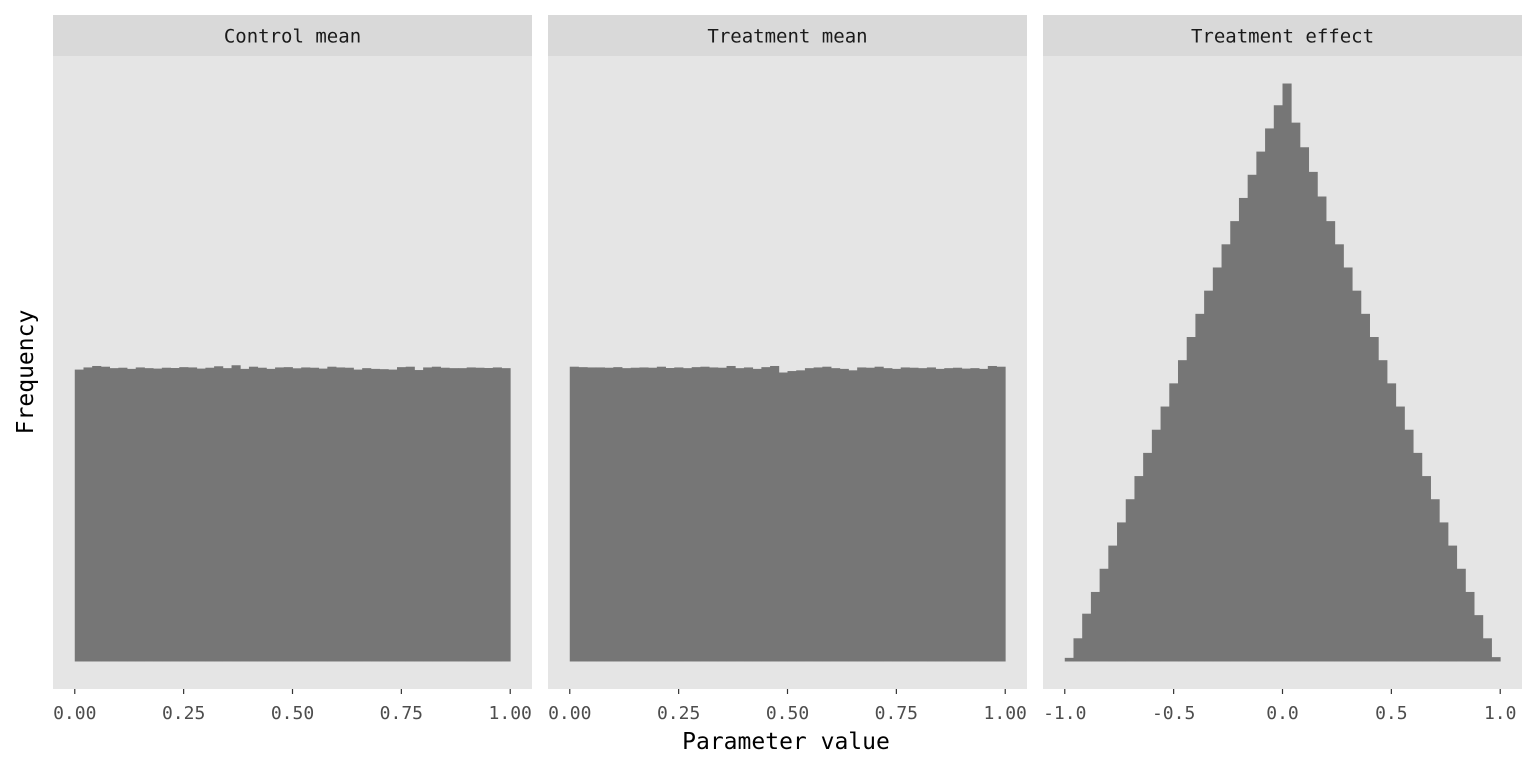  What do you see at coordinates (183, 713) in the screenshot?
I see `x-tick-label: 0.25` at bounding box center [183, 713].